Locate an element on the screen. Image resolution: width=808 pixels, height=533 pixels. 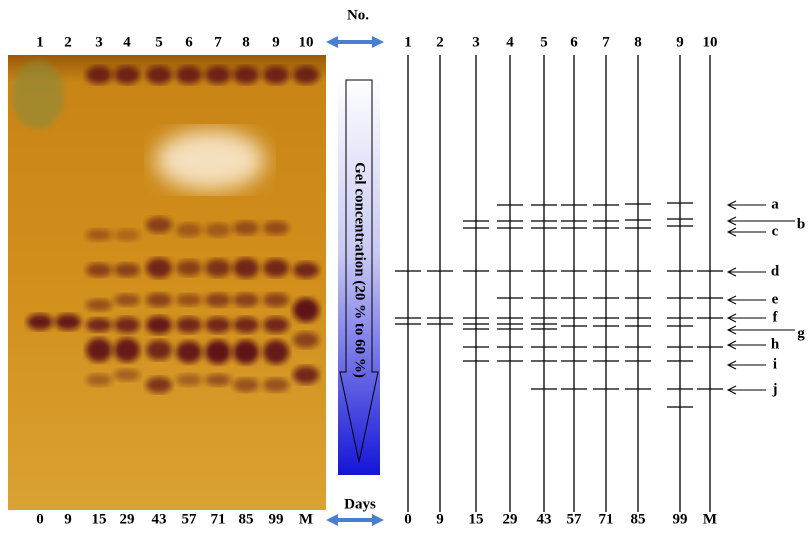
gel-stain is located at coordinates (38, 95).